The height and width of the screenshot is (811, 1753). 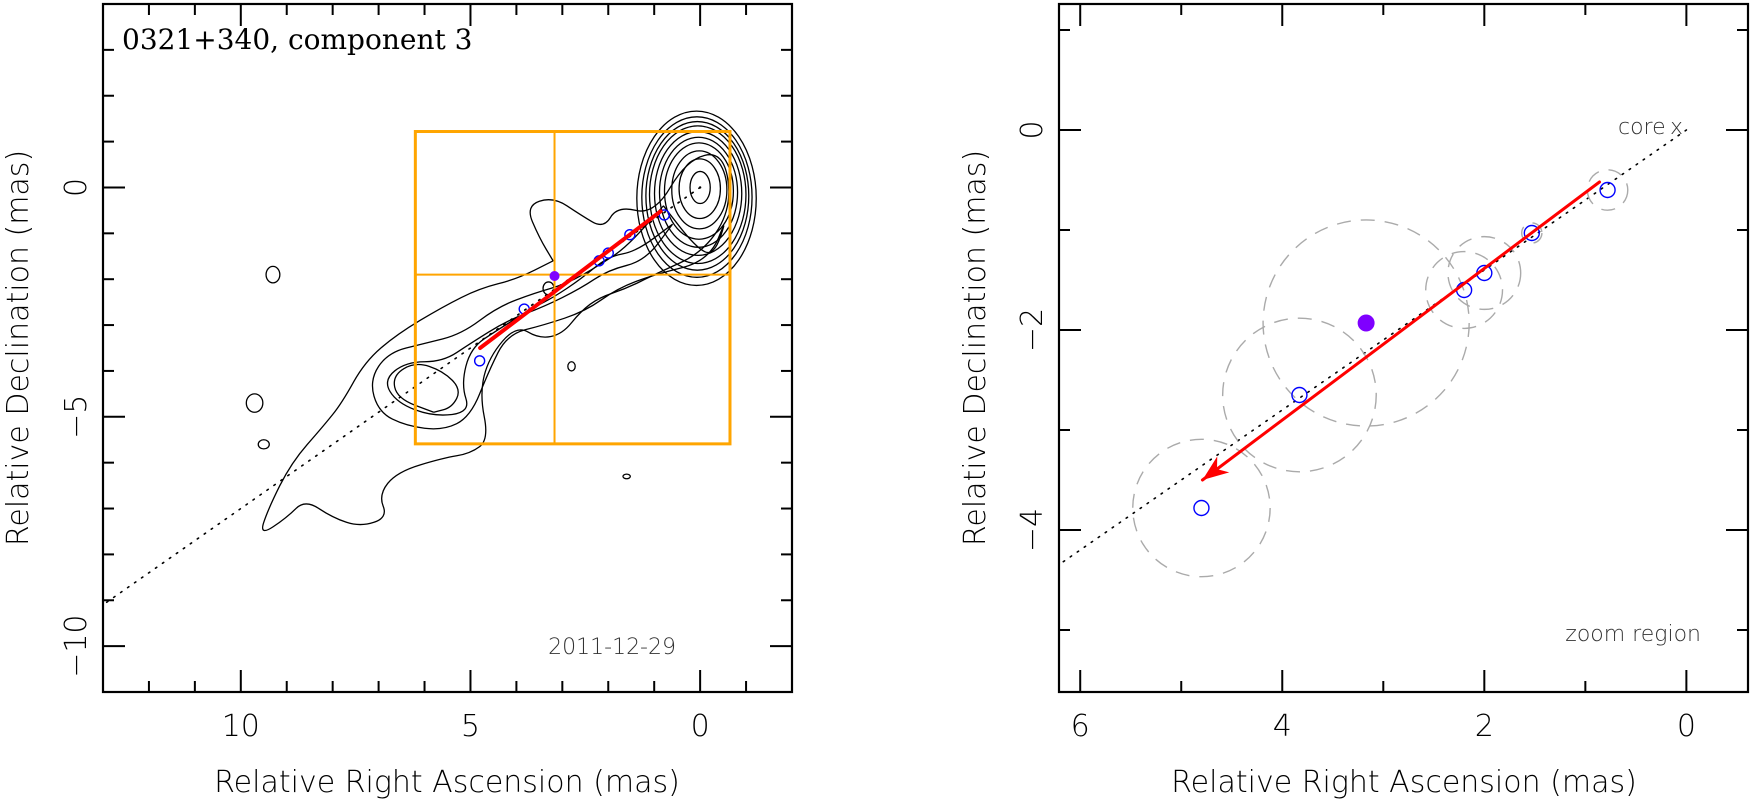 I want to click on core-marker: x, so click(x=1676, y=127).